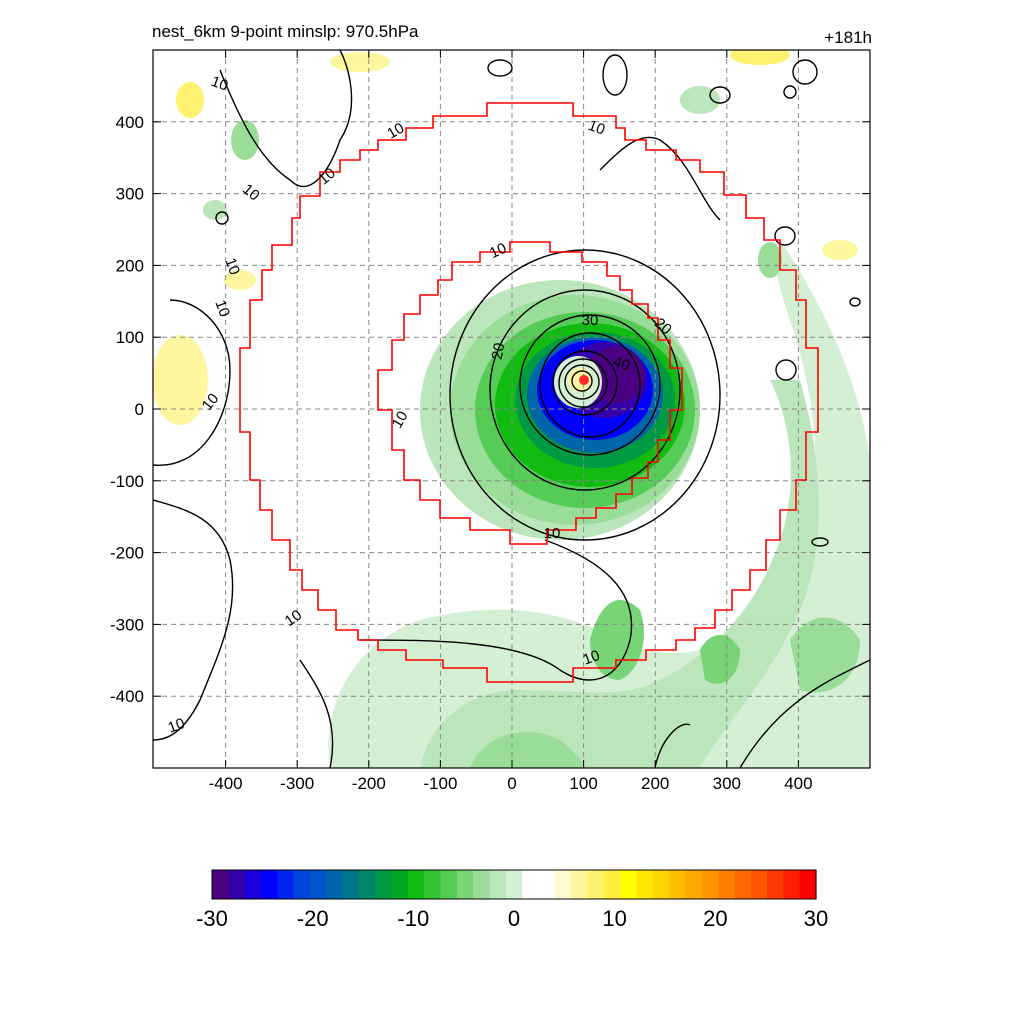 This screenshot has height=1024, width=1024. Describe the element at coordinates (139, 409) in the screenshot. I see `y-tick-label: 0` at that location.